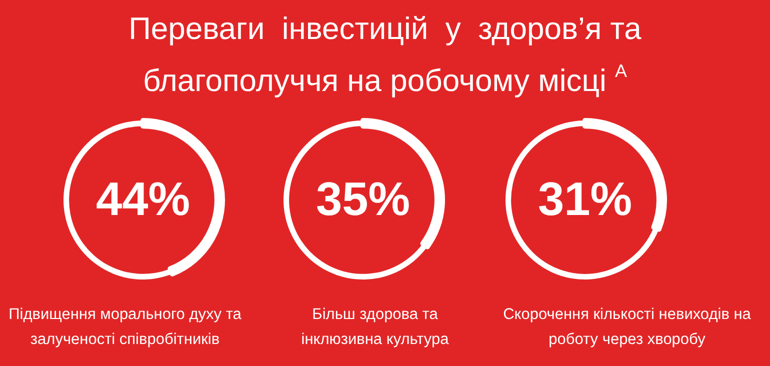 The image size is (770, 366). Describe the element at coordinates (627, 327) in the screenshot. I see `text: Скорочення кількості невиходів на роботу через хворобу` at that location.